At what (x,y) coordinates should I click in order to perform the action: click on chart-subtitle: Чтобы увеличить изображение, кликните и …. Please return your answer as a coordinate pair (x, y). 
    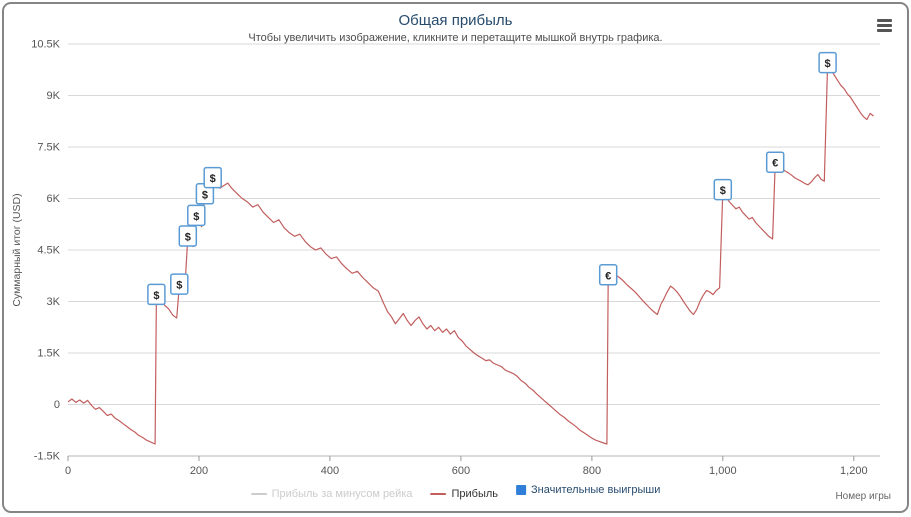
    Looking at the image, I should click on (455, 38).